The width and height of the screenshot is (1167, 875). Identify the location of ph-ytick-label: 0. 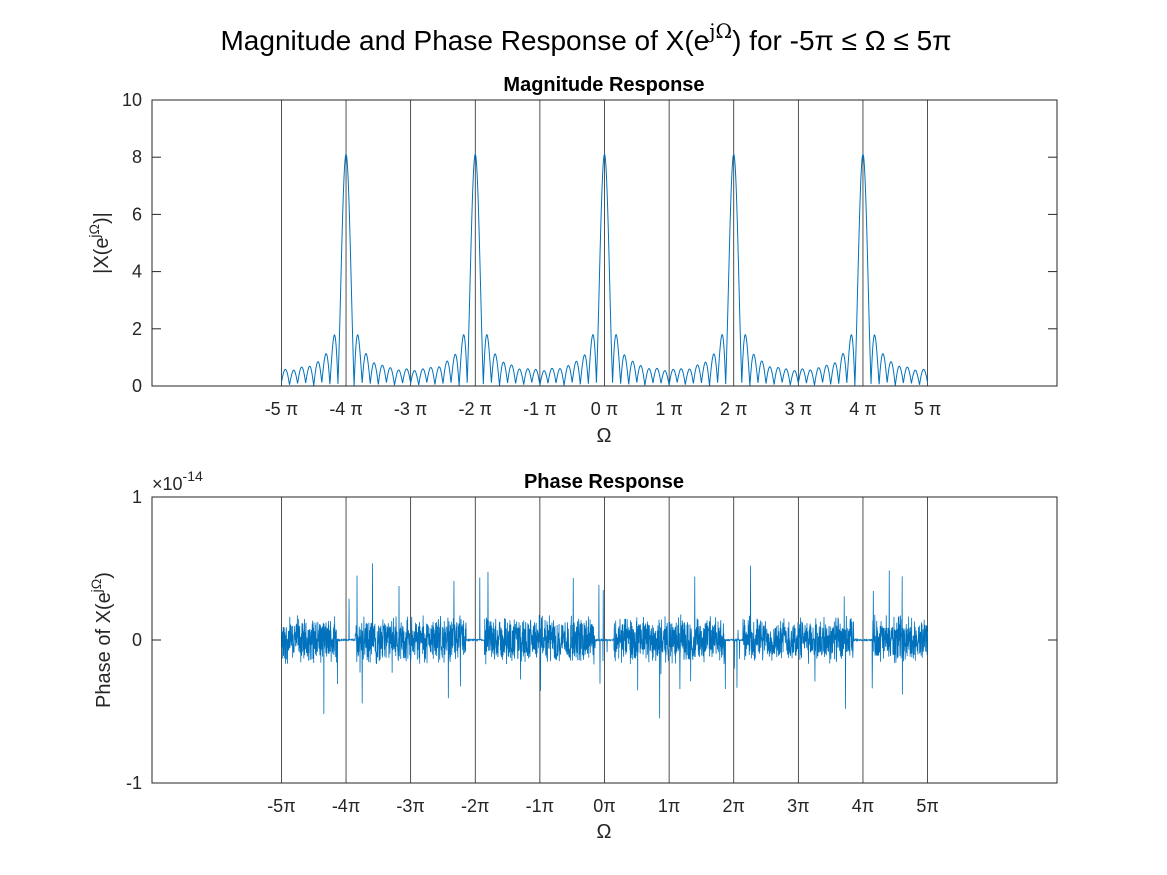
(137, 640).